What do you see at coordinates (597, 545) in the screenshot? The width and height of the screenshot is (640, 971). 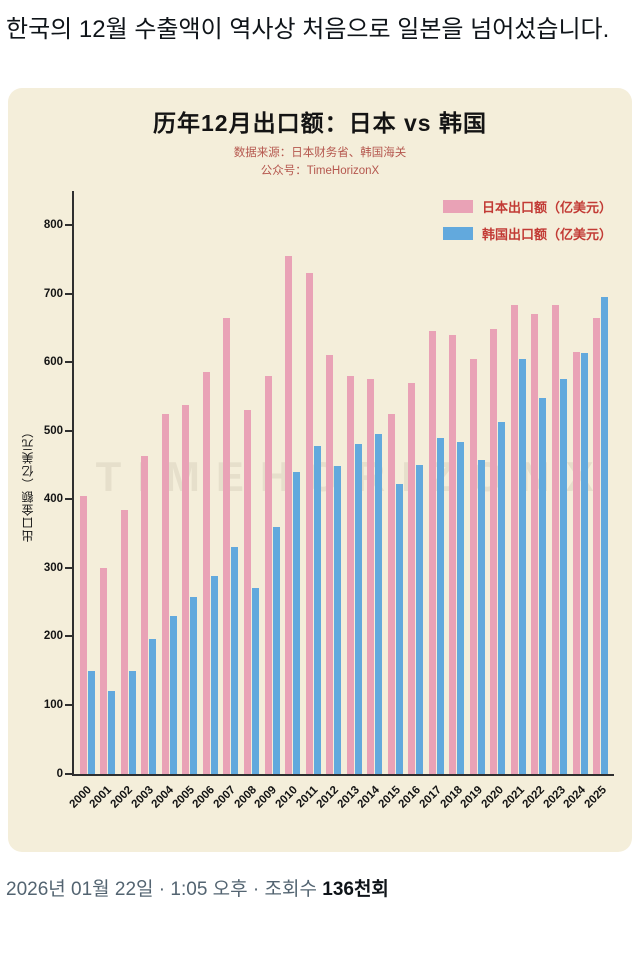 I see `bar-japan-2025` at bounding box center [597, 545].